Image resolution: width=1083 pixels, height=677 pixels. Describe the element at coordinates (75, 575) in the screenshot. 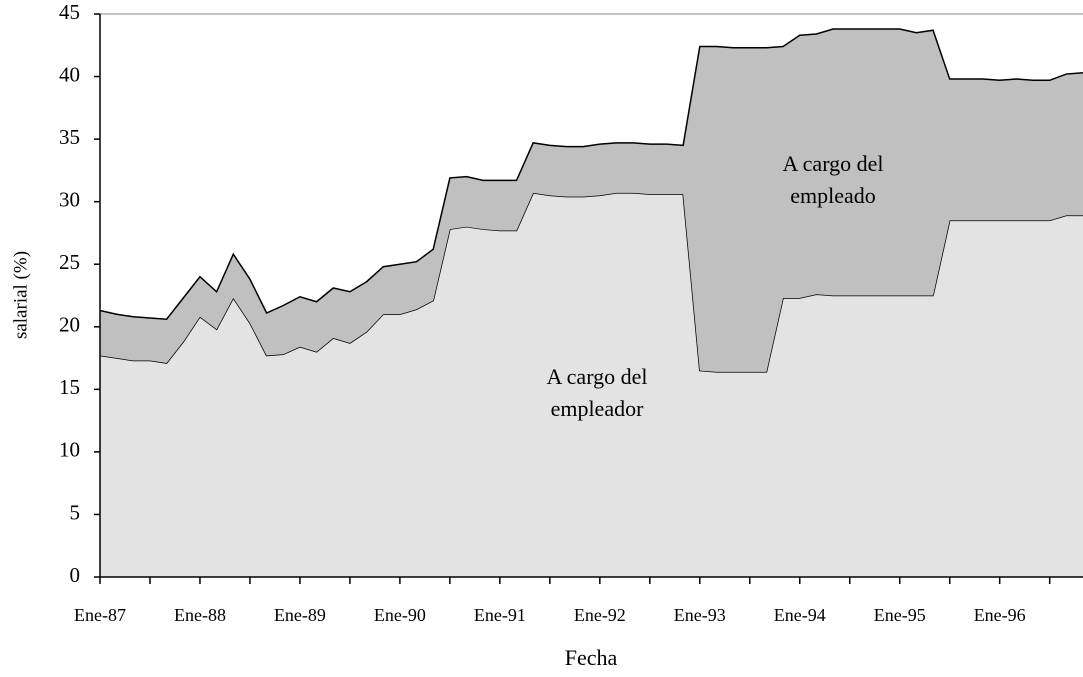

I see `y-tick-label: 0` at that location.